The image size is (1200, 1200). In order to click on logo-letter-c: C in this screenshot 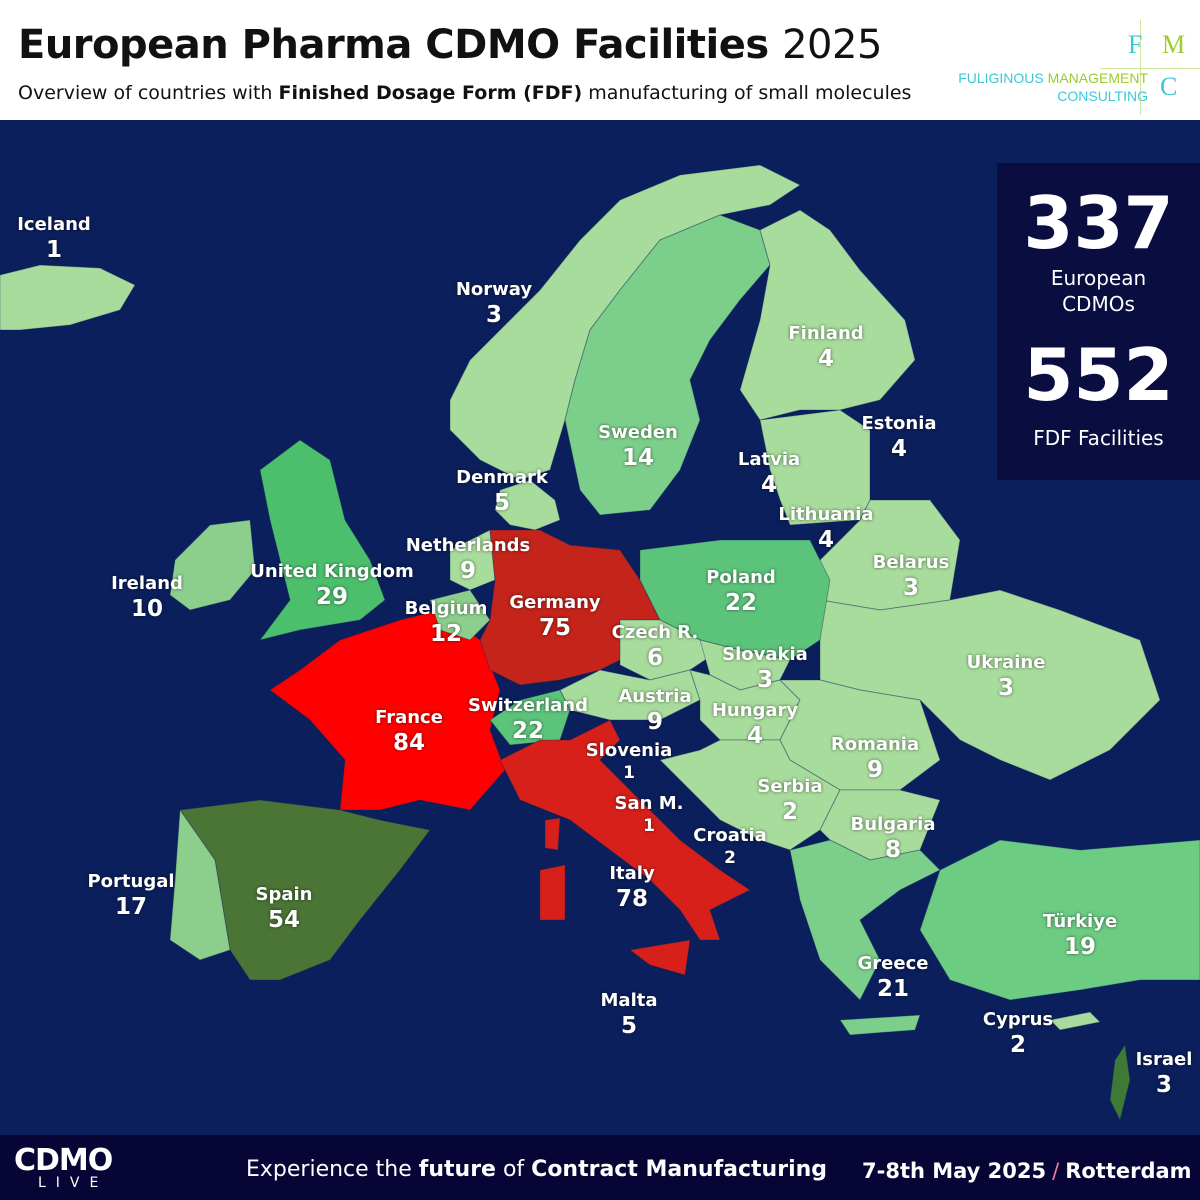, I will do `click(1169, 86)`.